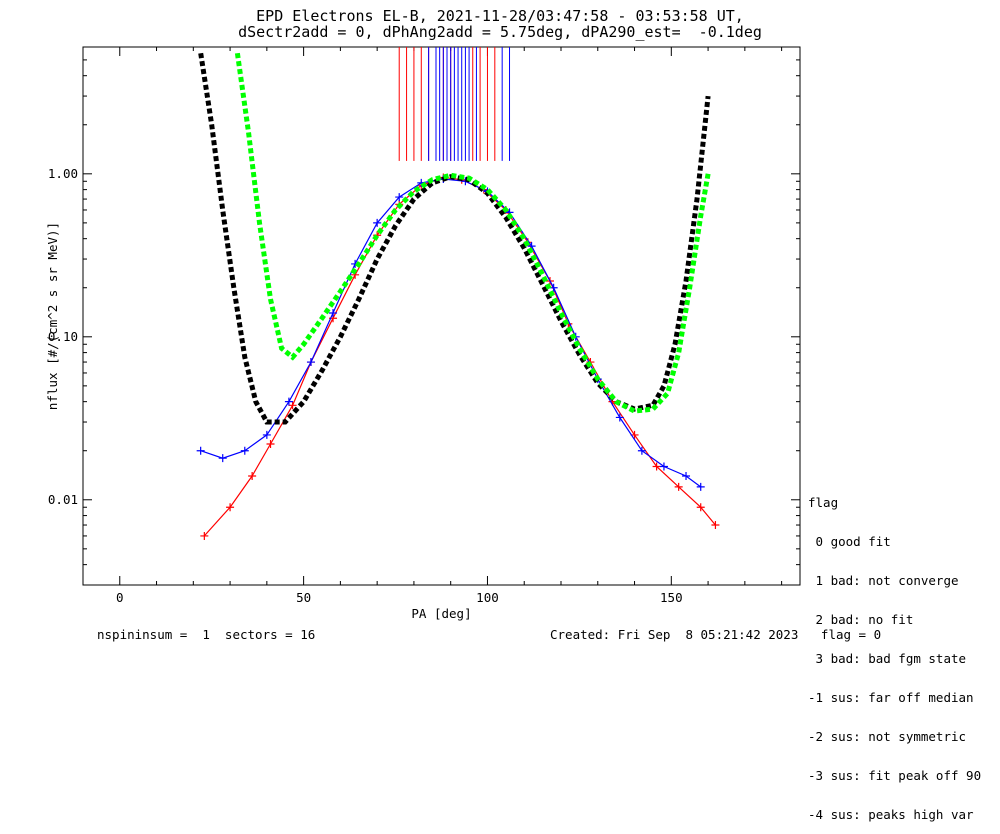 The height and width of the screenshot is (834, 1000). What do you see at coordinates (487, 597) in the screenshot?
I see `x-tick-label: 100` at bounding box center [487, 597].